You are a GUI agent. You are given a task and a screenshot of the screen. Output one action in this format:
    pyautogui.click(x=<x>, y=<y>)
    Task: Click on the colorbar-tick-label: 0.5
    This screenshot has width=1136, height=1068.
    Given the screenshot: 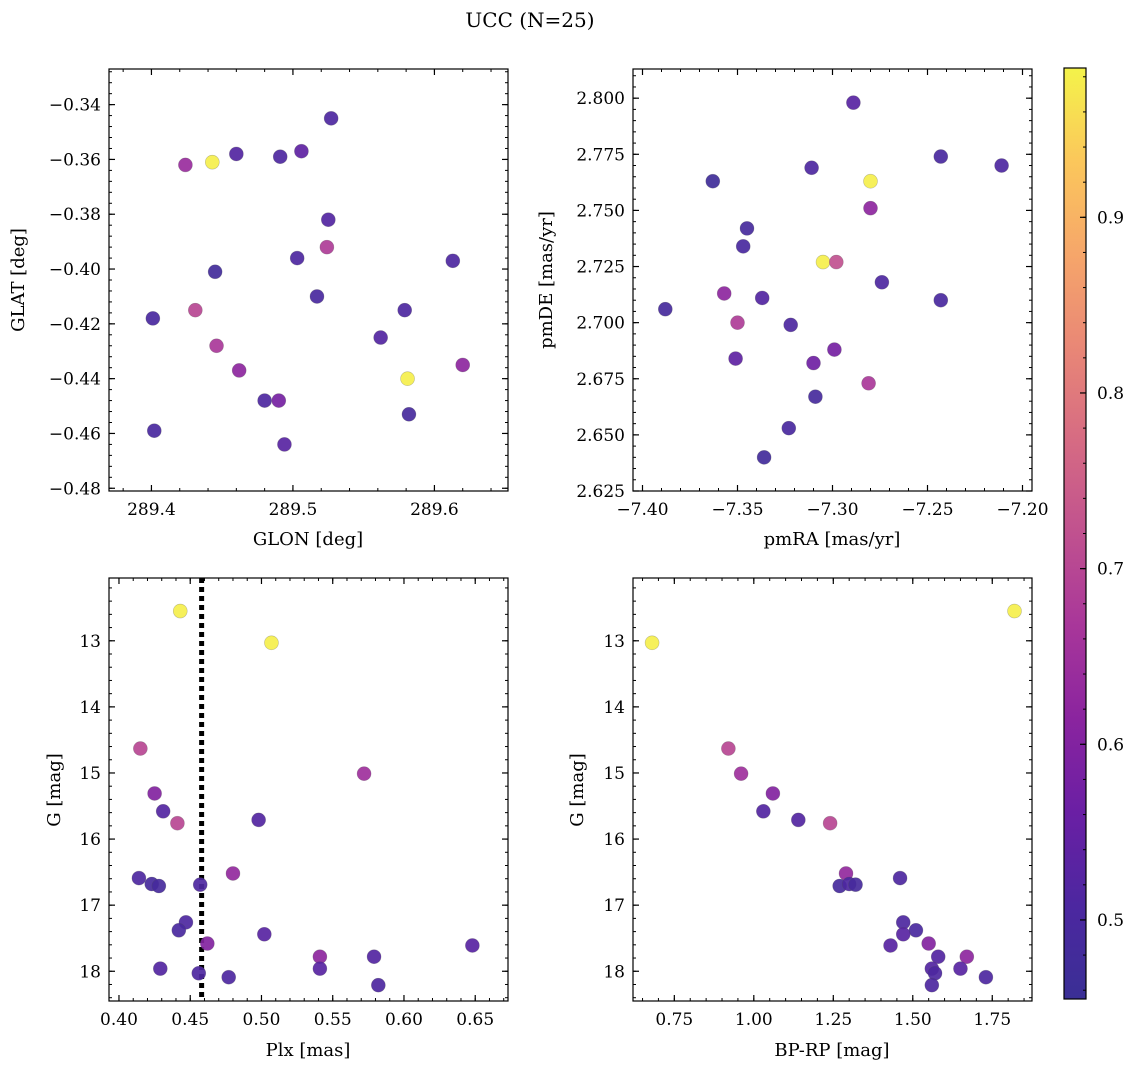 What is the action you would take?
    pyautogui.click(x=1110, y=921)
    